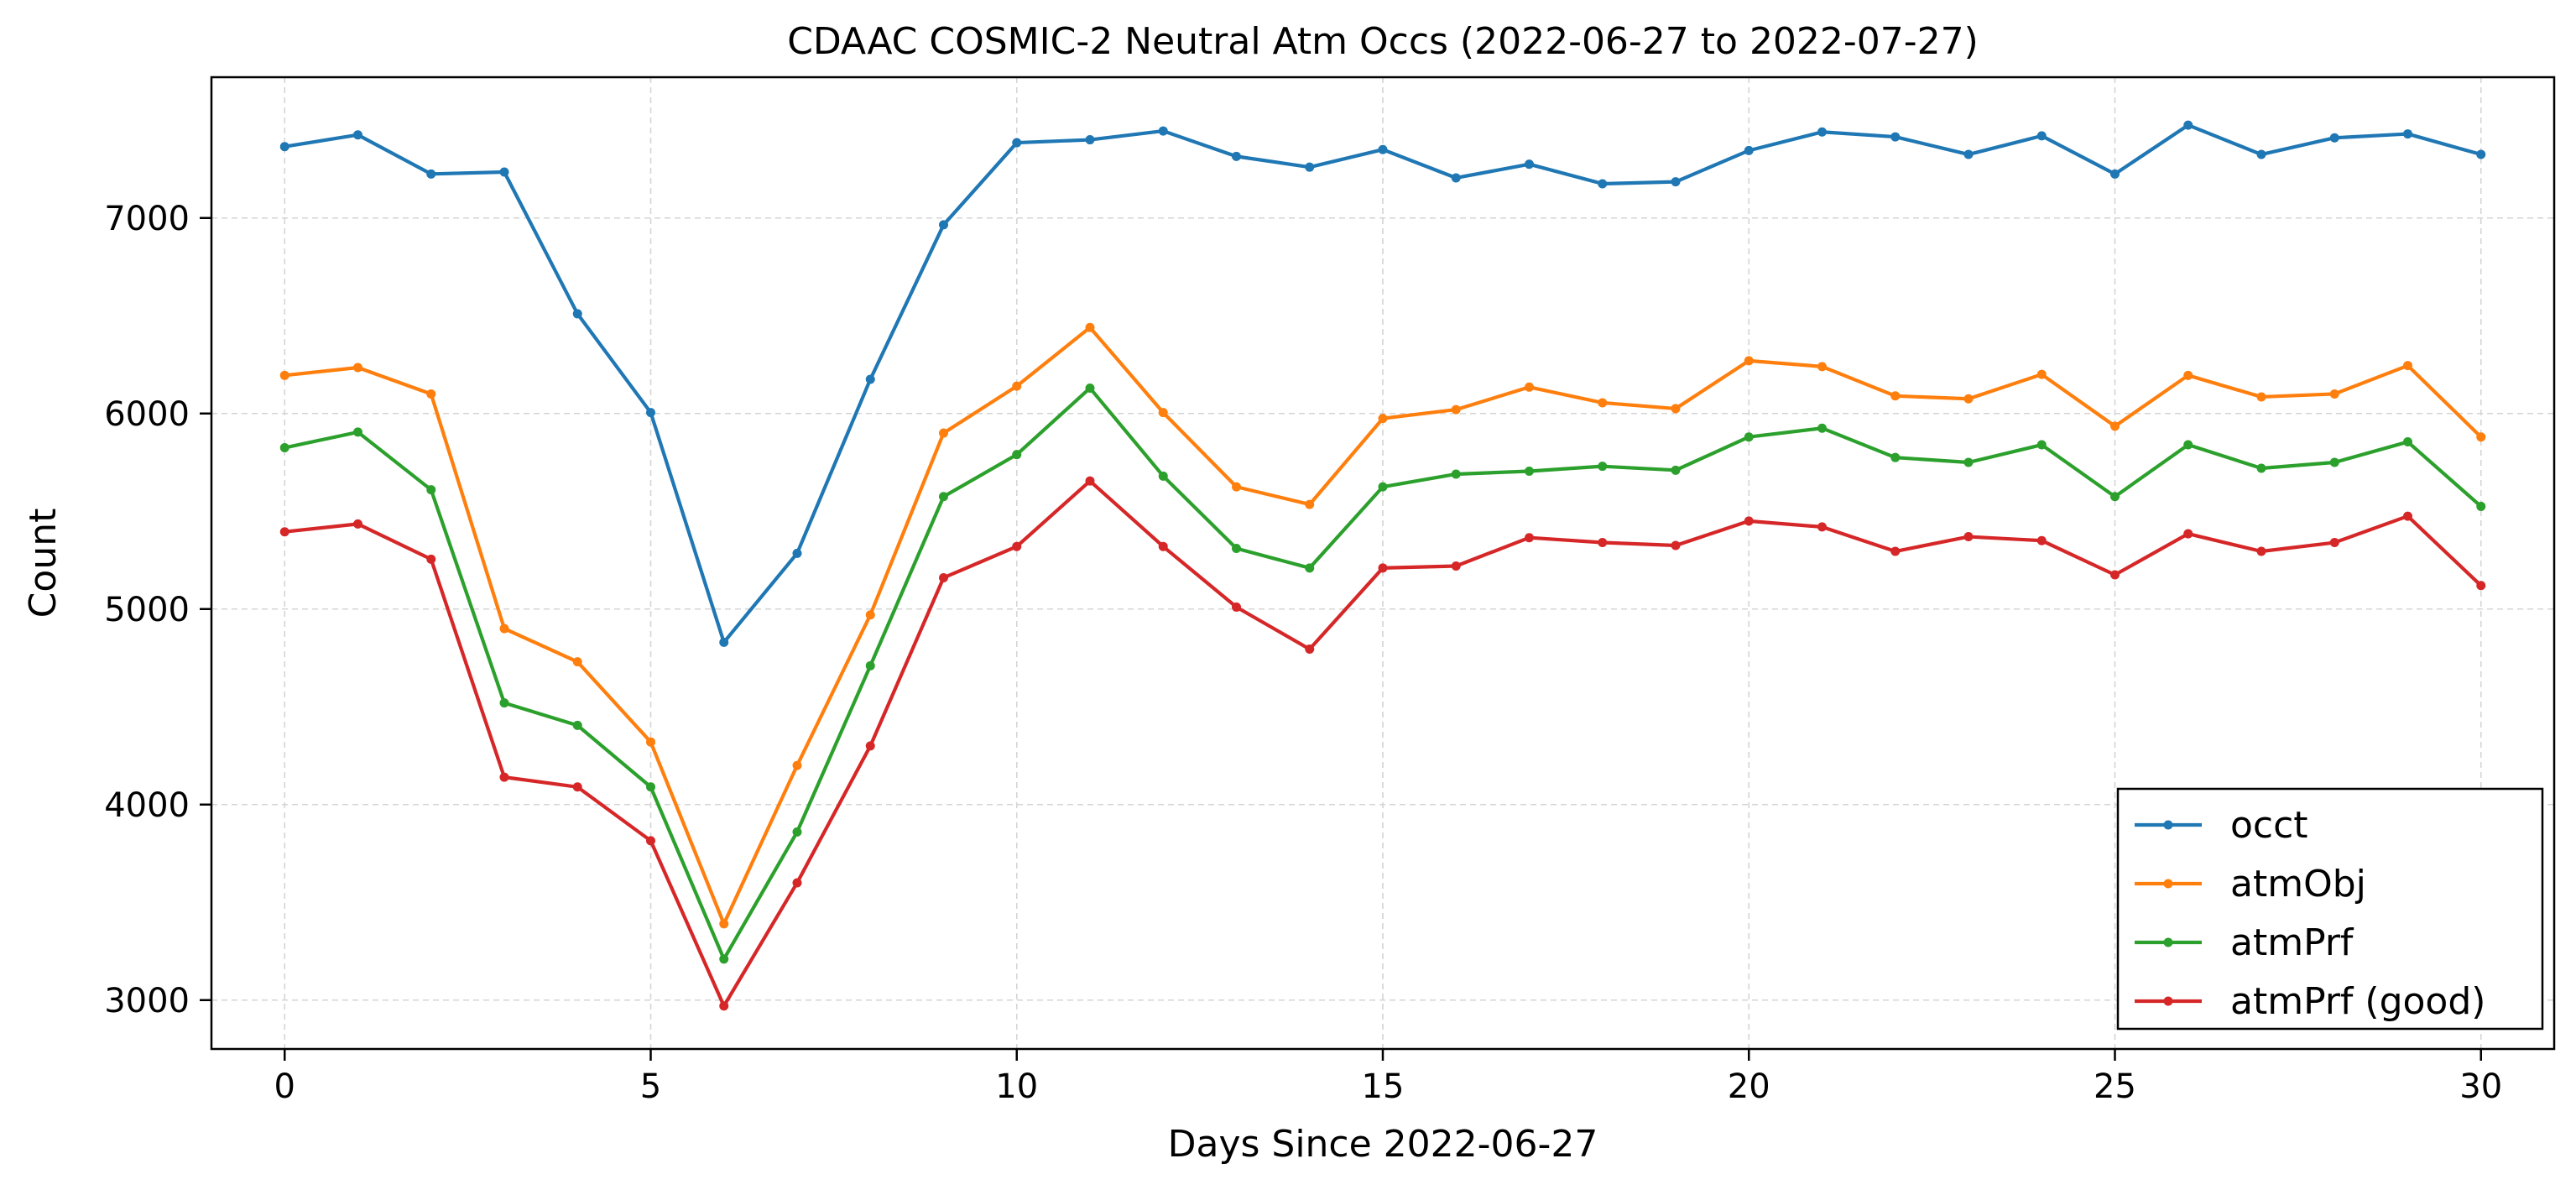 The image size is (2576, 1195). I want to click on y-tick-label: 4000, so click(147, 806).